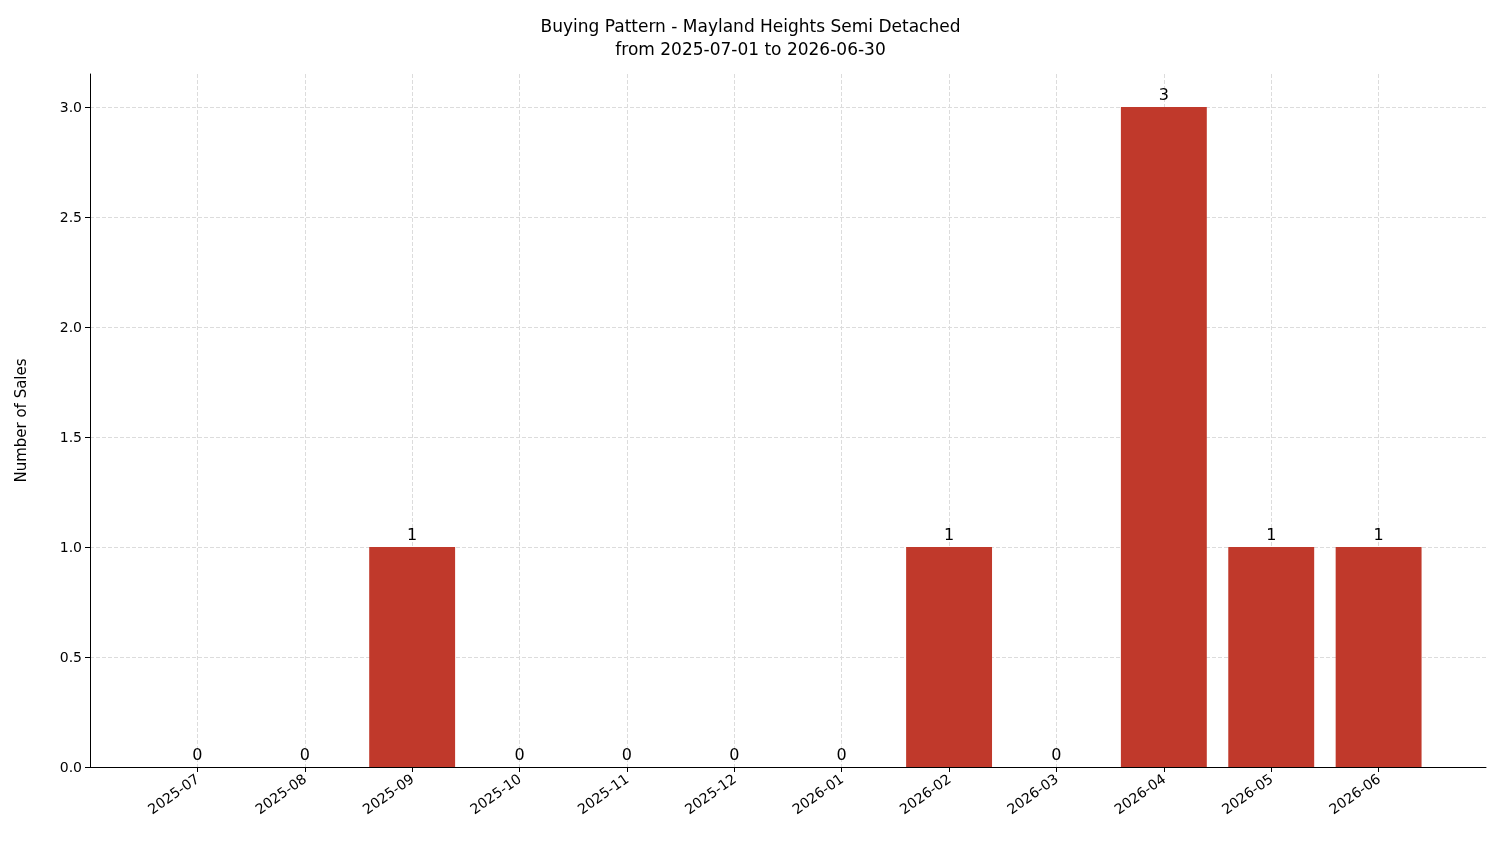 Image resolution: width=1501 pixels, height=863 pixels. What do you see at coordinates (70, 107) in the screenshot?
I see `y-tick-label: 3.0` at bounding box center [70, 107].